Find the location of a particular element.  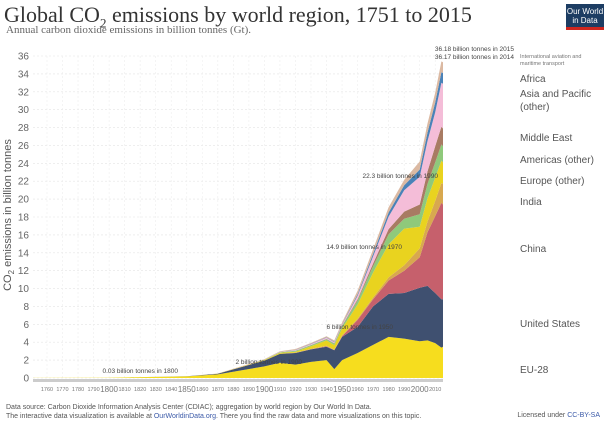

y-tick-label: 24 is located at coordinates (24, 164).